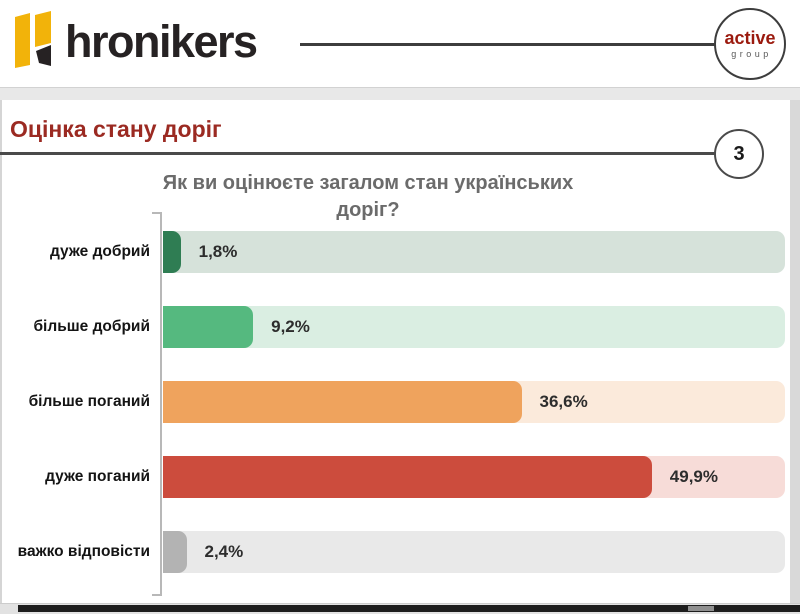  What do you see at coordinates (116, 129) in the screenshot?
I see `slide-title: Оцінка стану доріг` at bounding box center [116, 129].